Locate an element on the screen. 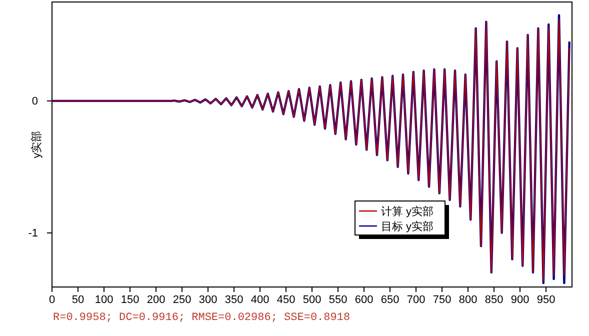  x-tick-label: 400 is located at coordinates (260, 300).